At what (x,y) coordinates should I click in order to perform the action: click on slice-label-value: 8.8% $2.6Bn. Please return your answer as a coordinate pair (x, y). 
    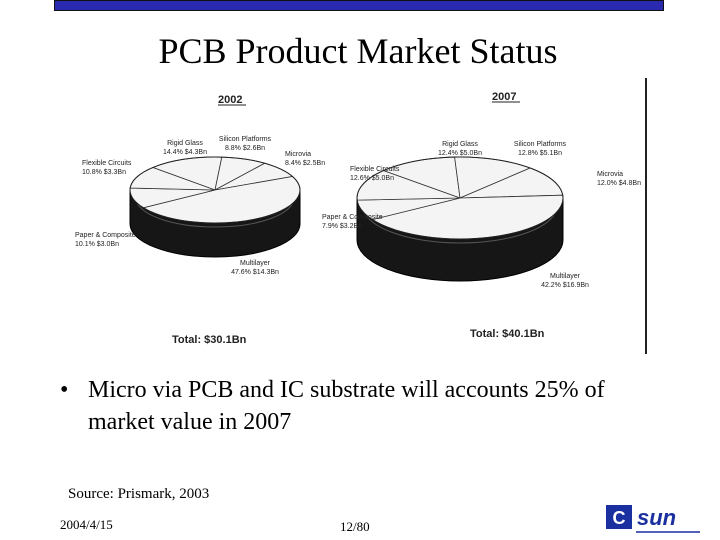
    Looking at the image, I should click on (245, 148).